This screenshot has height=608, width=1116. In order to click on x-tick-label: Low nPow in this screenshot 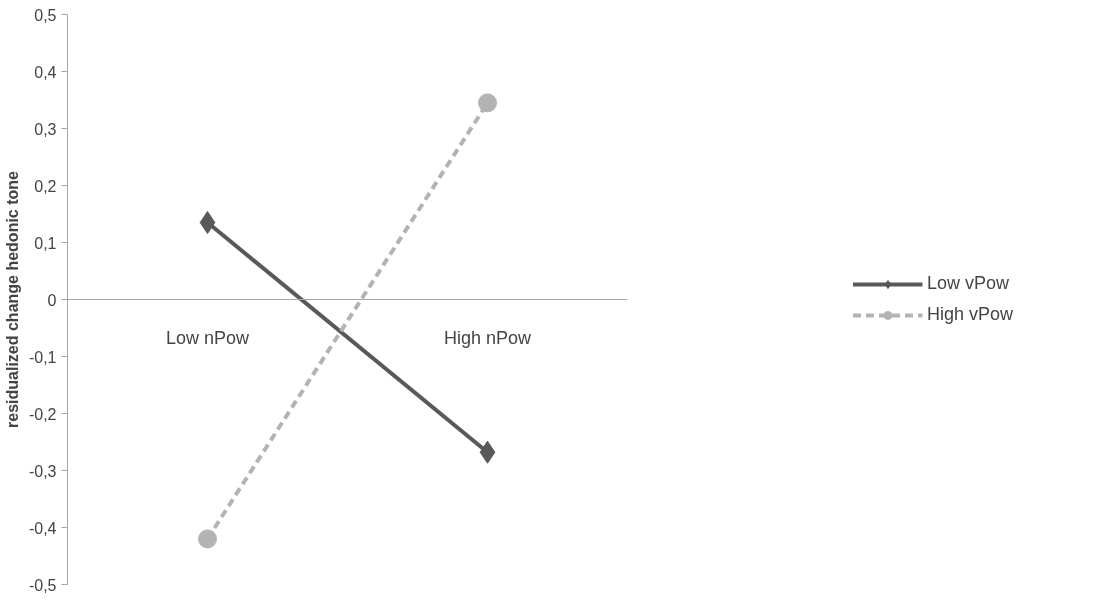, I will do `click(208, 337)`.